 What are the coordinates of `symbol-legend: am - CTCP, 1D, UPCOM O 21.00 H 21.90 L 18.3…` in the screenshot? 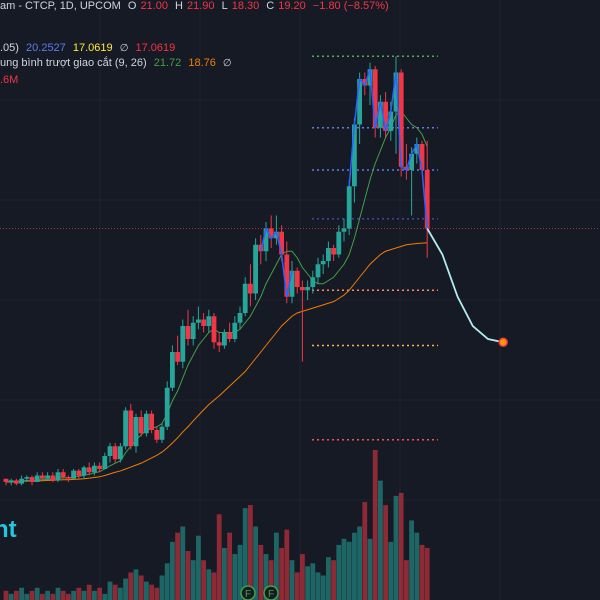 It's located at (196, 6).